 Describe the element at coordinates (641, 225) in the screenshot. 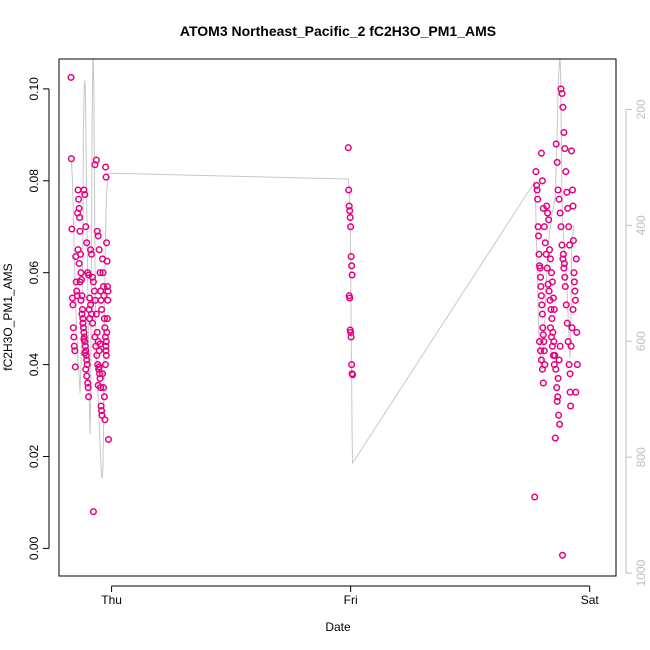

I see `y2-tick-label: 400` at that location.